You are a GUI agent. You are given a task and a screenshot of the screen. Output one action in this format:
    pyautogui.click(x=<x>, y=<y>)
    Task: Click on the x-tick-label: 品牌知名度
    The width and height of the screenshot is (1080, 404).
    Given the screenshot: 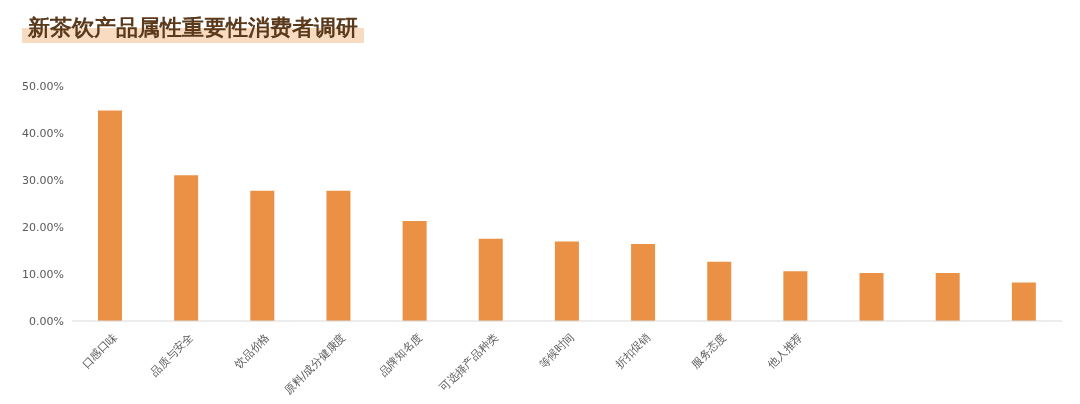 What is the action you would take?
    pyautogui.click(x=400, y=354)
    